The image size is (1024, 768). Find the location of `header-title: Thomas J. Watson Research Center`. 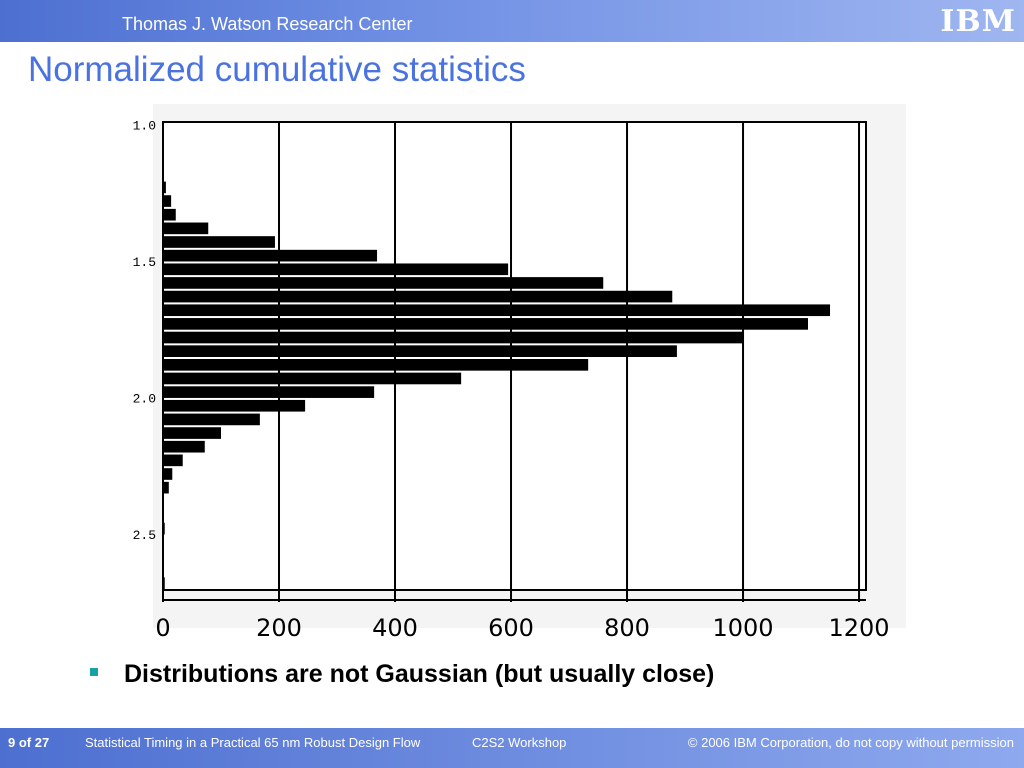

header-title: Thomas J. Watson Research Center is located at coordinates (267, 24).